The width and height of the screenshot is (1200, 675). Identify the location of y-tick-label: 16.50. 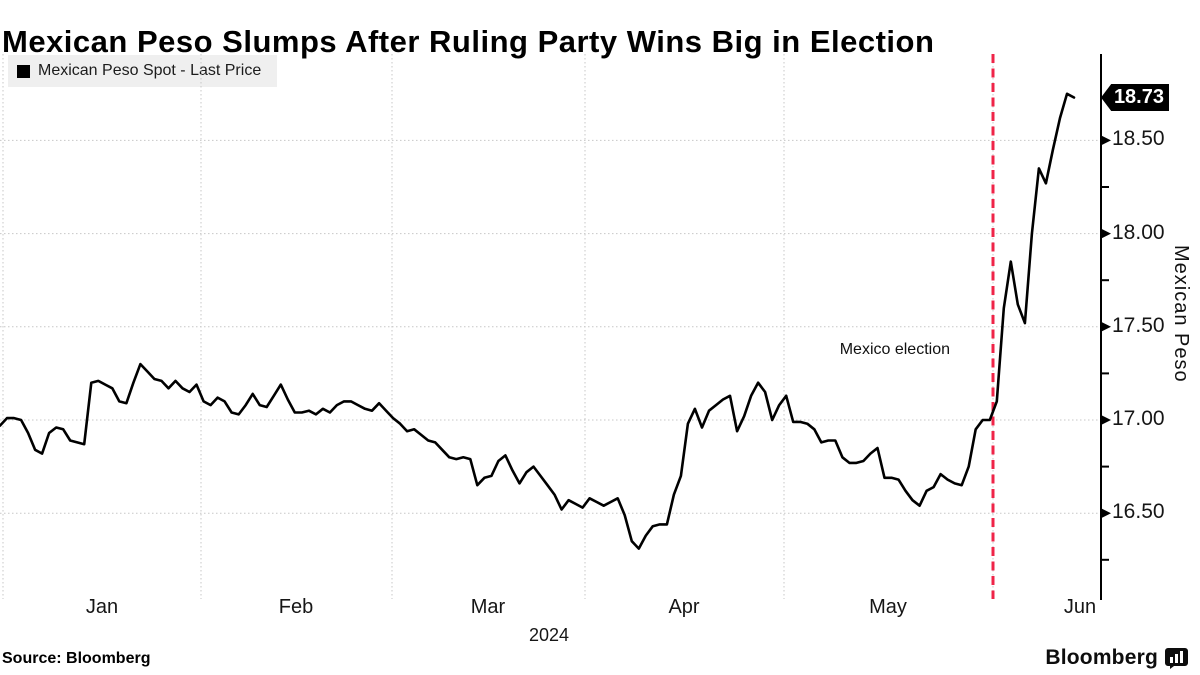
(1138, 512).